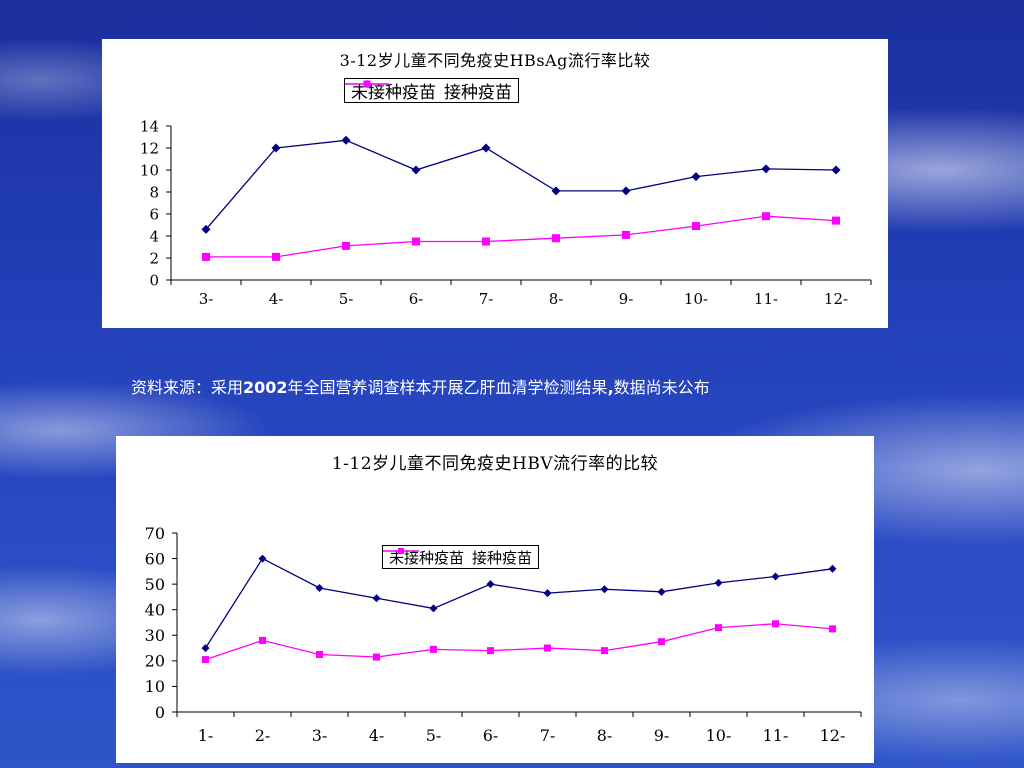  What do you see at coordinates (155, 533) in the screenshot?
I see `y-tick-label: 70` at bounding box center [155, 533].